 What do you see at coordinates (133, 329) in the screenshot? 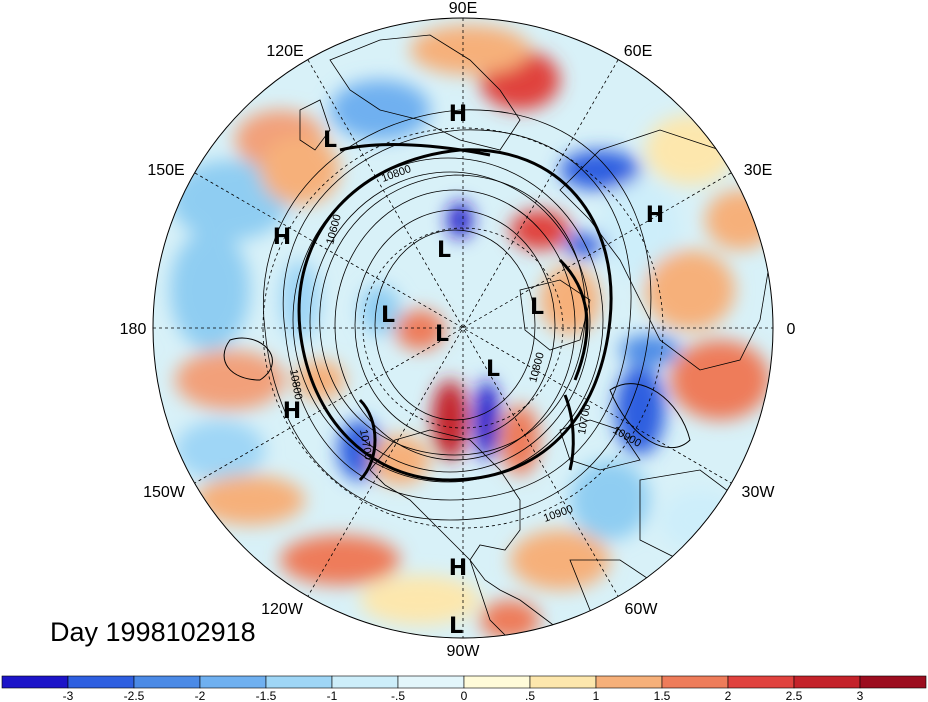
I see `lon-label-180: 180` at bounding box center [133, 329].